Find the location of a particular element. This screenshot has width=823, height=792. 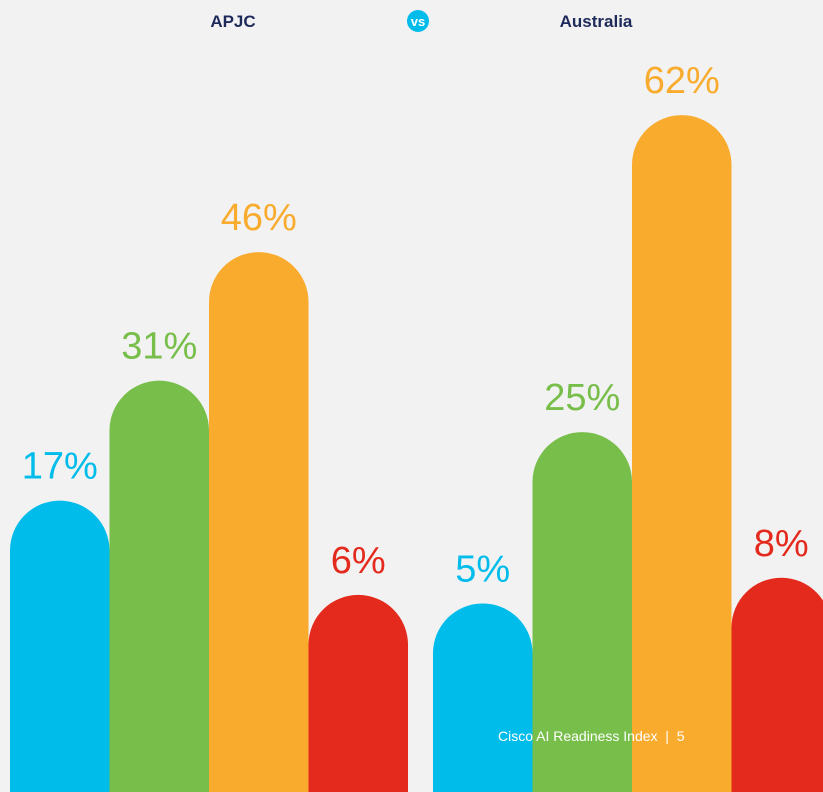

footer: Cisco AI Readiness Index | 5 is located at coordinates (591, 736).